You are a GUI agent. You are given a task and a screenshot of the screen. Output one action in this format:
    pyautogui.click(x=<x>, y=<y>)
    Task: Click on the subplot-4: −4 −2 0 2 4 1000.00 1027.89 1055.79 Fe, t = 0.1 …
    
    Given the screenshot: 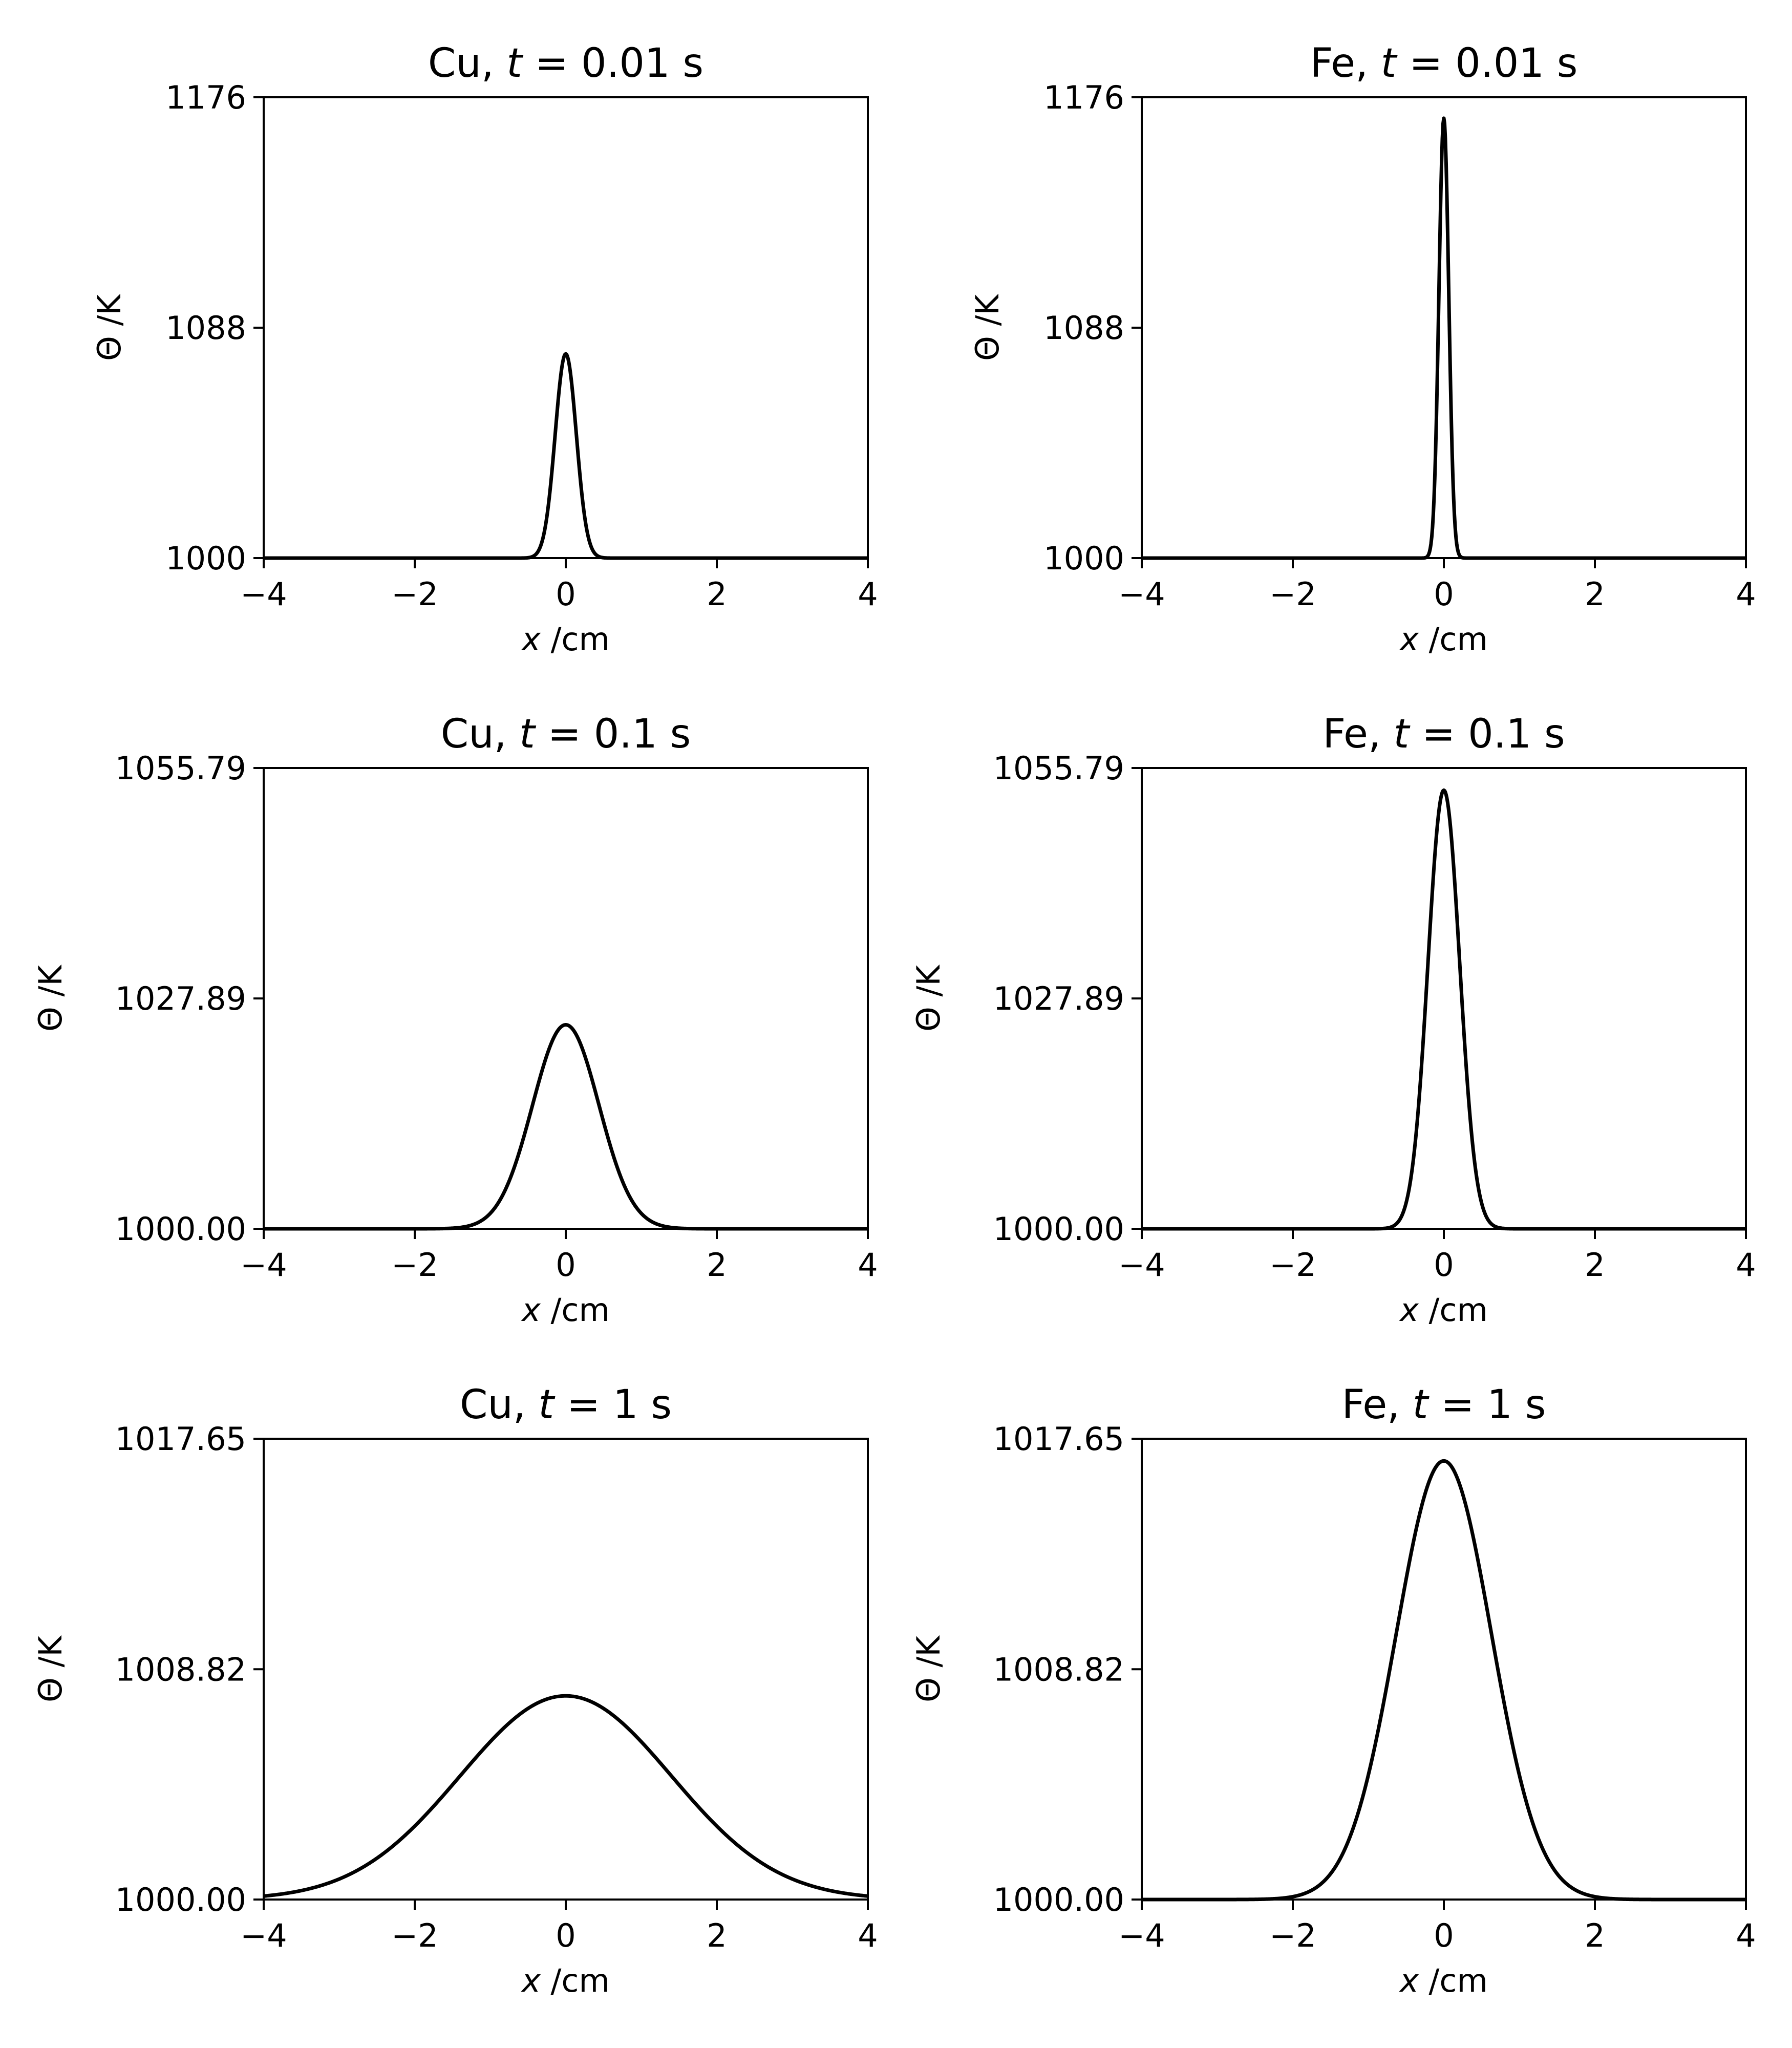 What is the action you would take?
    pyautogui.click(x=1333, y=1020)
    